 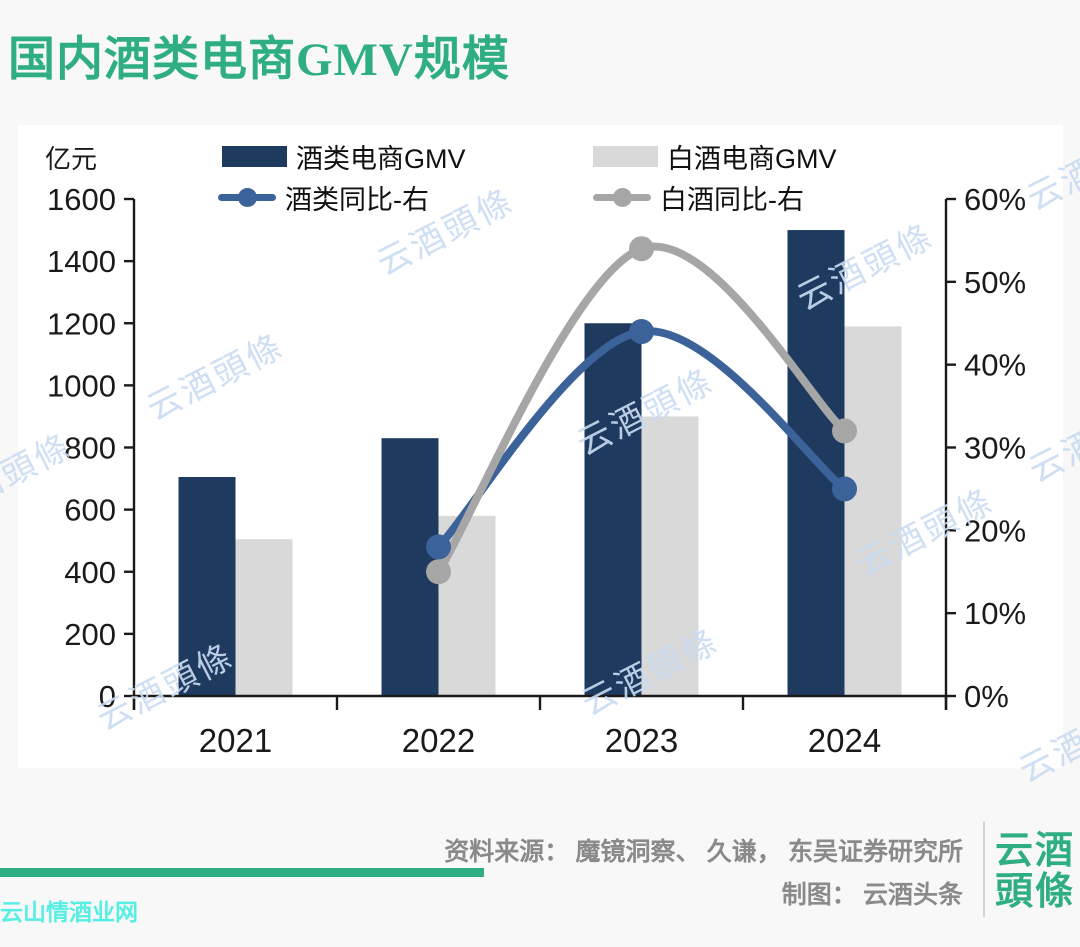 I want to click on right-axis-tick-label: 60%, so click(x=995, y=199).